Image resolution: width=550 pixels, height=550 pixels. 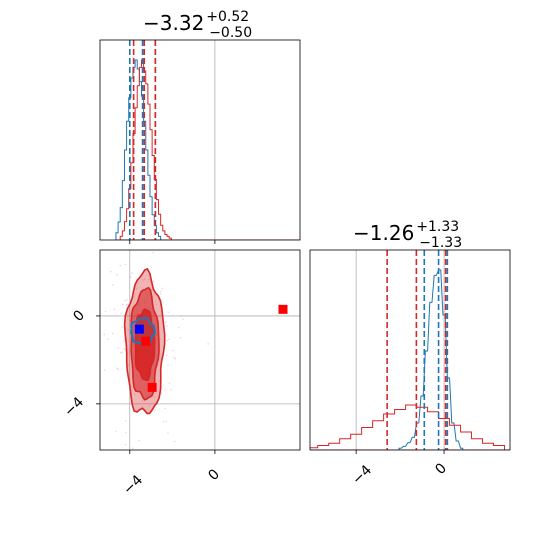 What do you see at coordinates (440, 243) in the screenshot?
I see `title-minus: −1.33` at bounding box center [440, 243].